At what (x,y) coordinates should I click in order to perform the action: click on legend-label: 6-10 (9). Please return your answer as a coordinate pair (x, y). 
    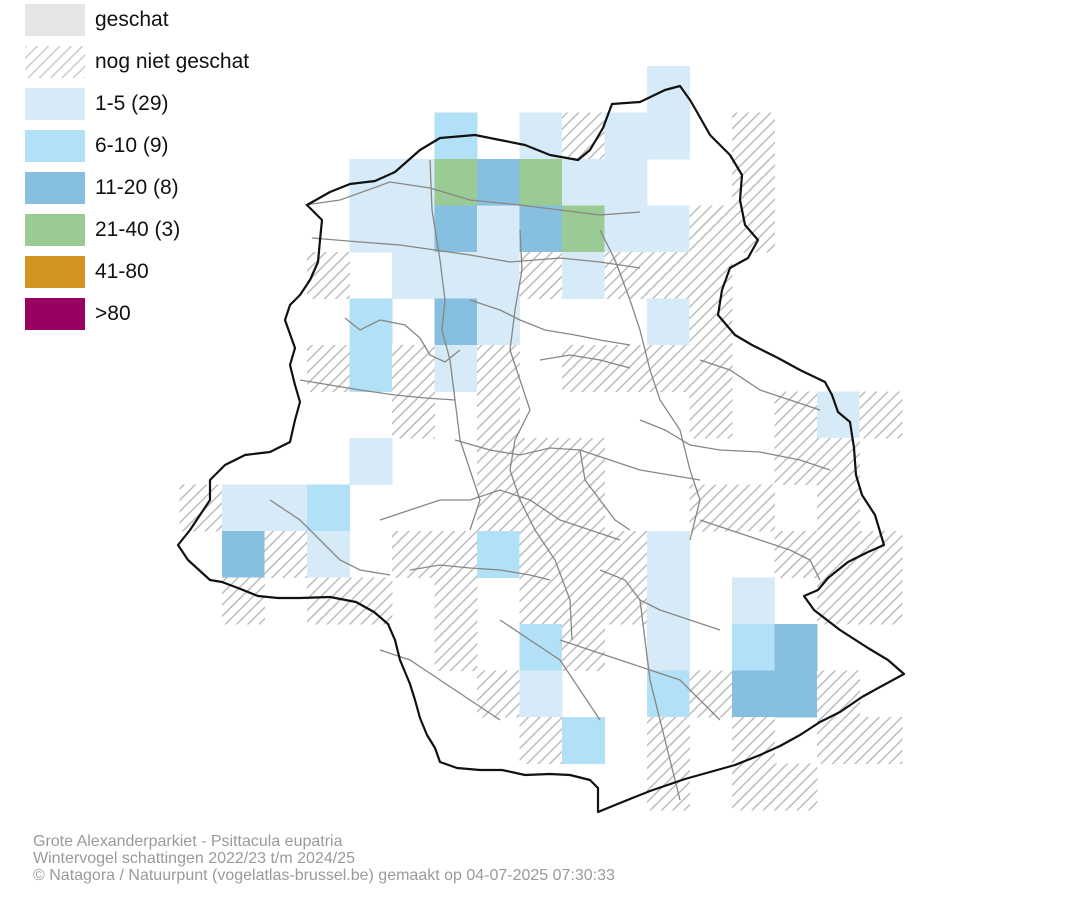
    Looking at the image, I should click on (132, 145).